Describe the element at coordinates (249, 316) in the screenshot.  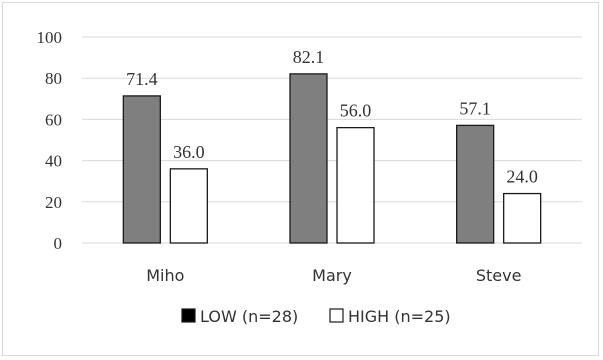
I see `legend-label-low: LOW (n=28)` at that location.